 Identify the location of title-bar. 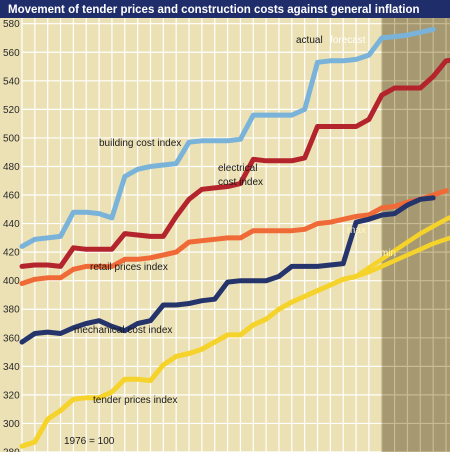
(225, 9).